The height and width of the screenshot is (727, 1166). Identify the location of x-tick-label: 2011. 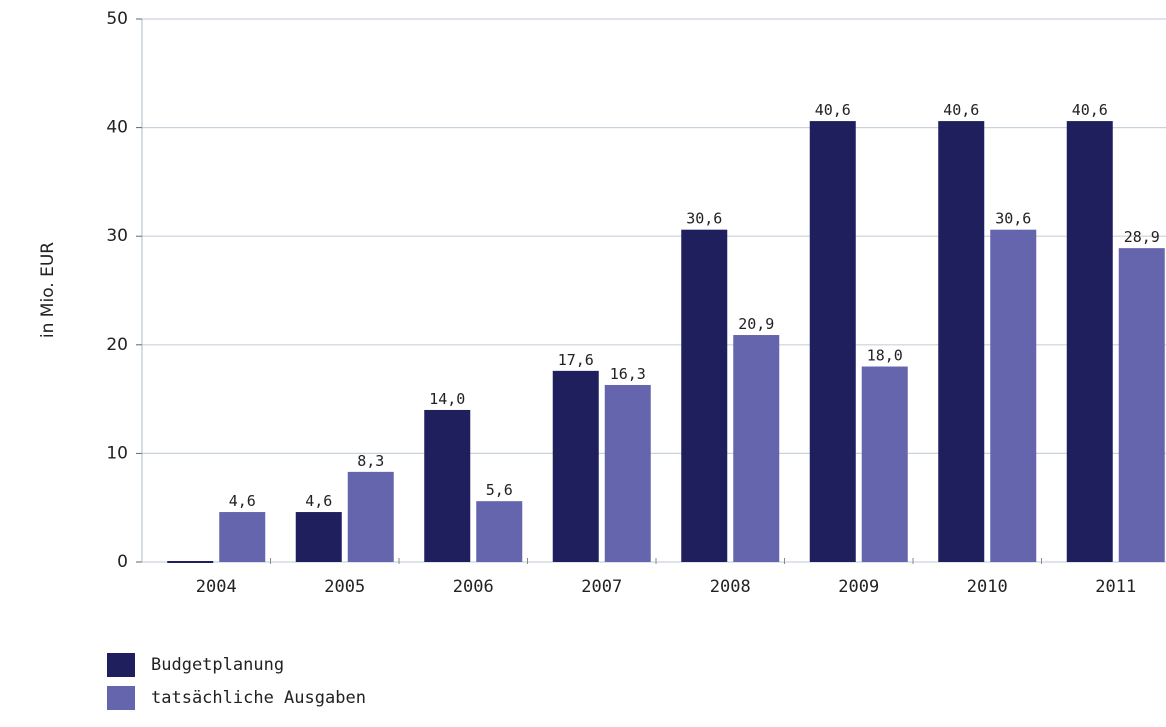
(1115, 587).